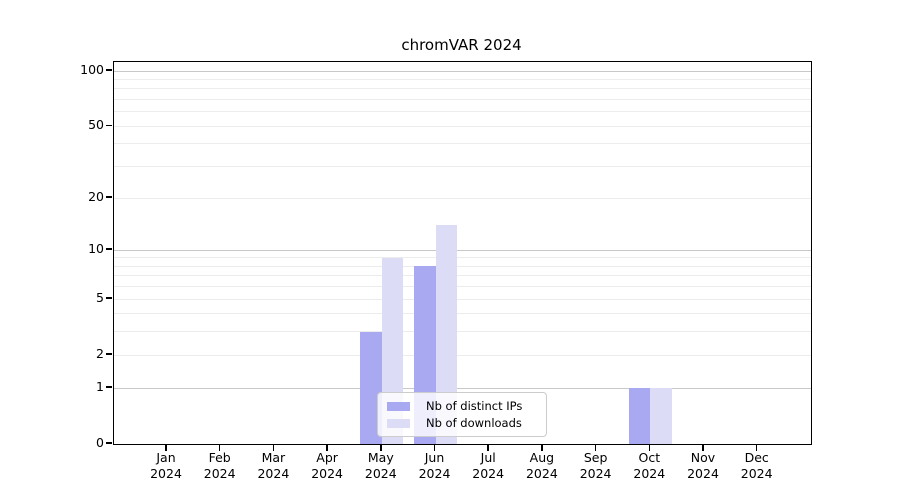  Describe the element at coordinates (327, 465) in the screenshot. I see `x-tick-label-apr: Apr 2024` at that location.